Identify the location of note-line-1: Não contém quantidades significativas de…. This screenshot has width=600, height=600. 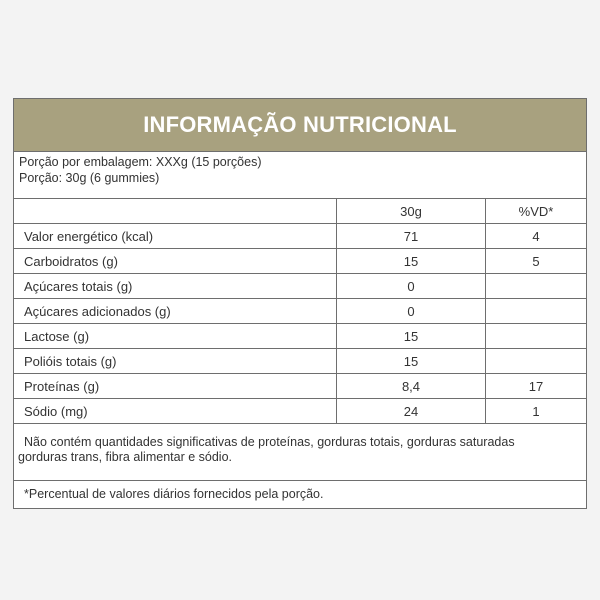
(269, 442).